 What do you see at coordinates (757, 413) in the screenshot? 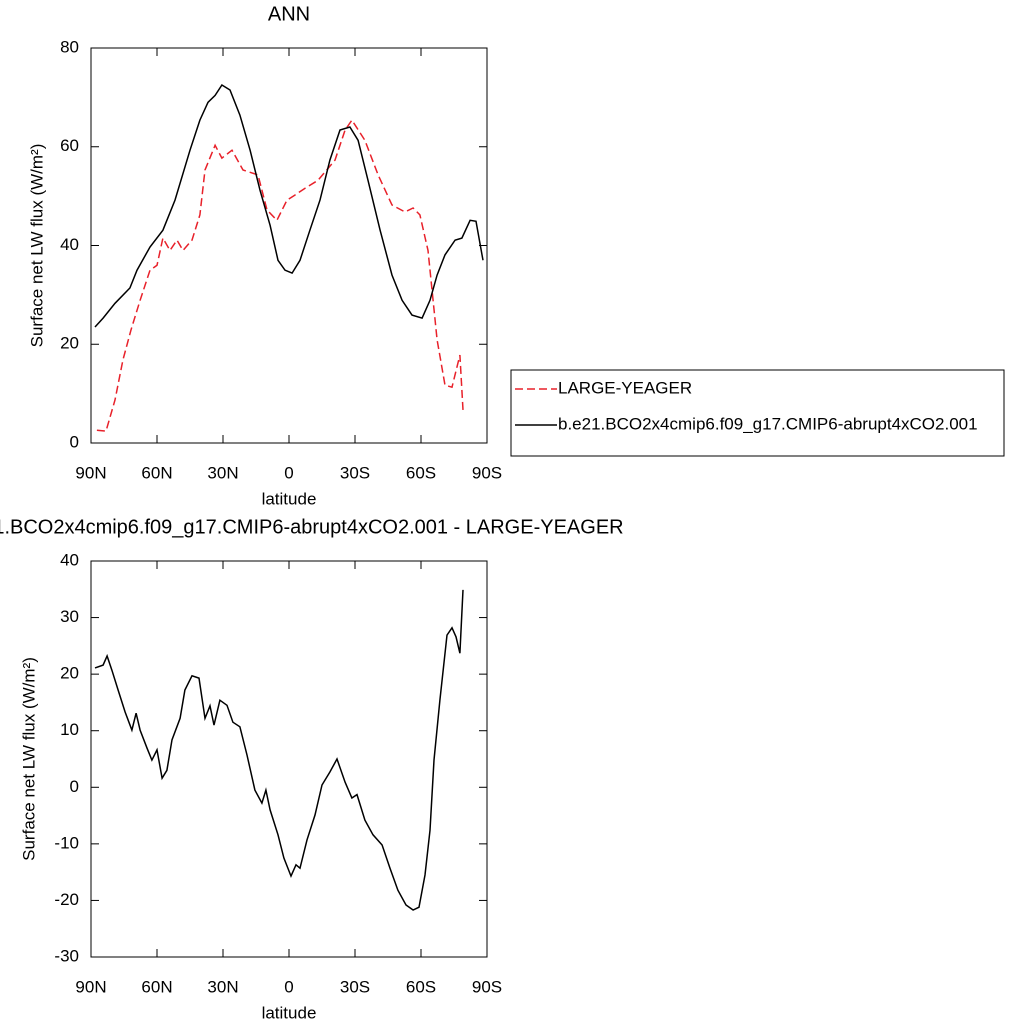
I see `legend-box` at bounding box center [757, 413].